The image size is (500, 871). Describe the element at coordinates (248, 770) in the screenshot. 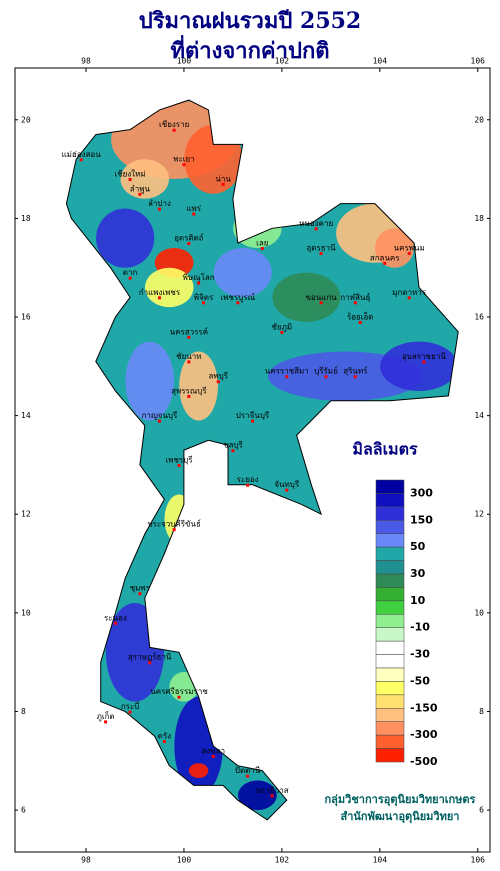

I see `place-label: ปัตตานี` at that location.